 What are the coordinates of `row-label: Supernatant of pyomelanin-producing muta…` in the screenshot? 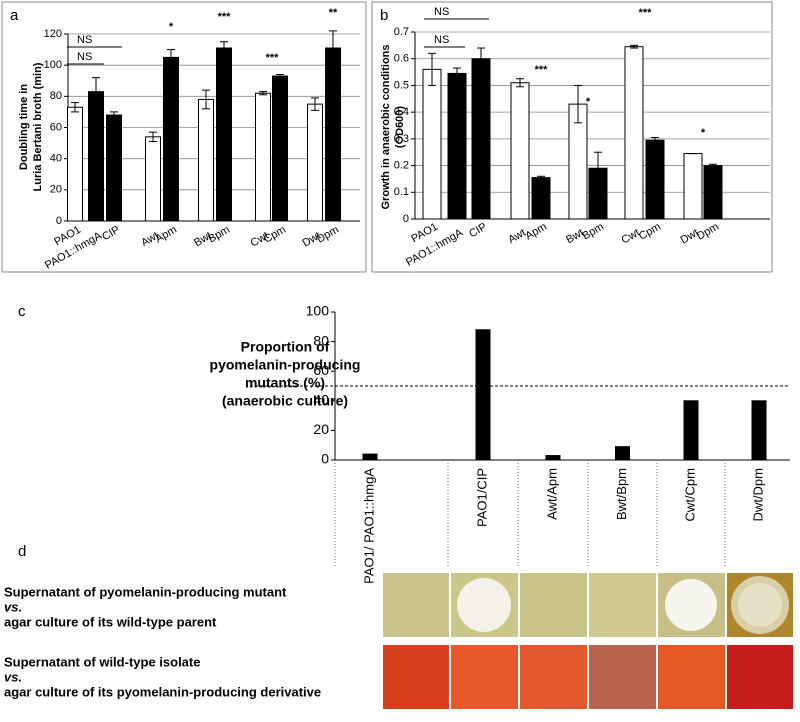 It's located at (145, 591).